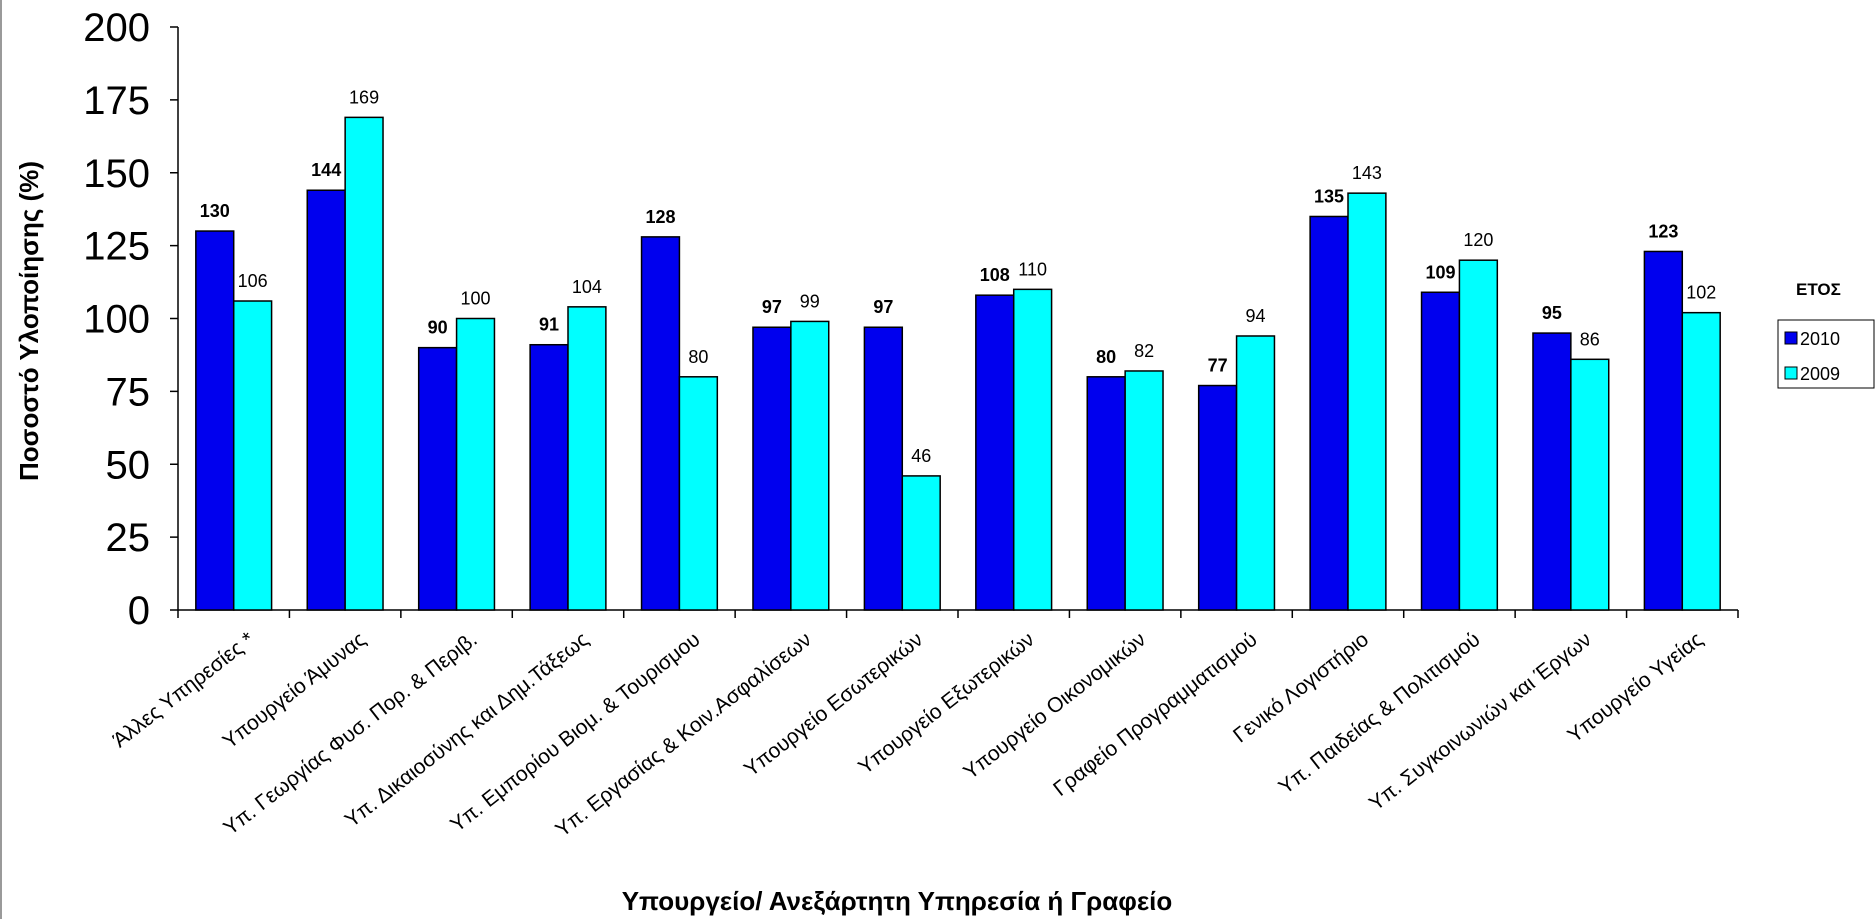 Image resolution: width=1875 pixels, height=921 pixels. Describe the element at coordinates (1552, 313) in the screenshot. I see `data-label-2010: 95` at that location.